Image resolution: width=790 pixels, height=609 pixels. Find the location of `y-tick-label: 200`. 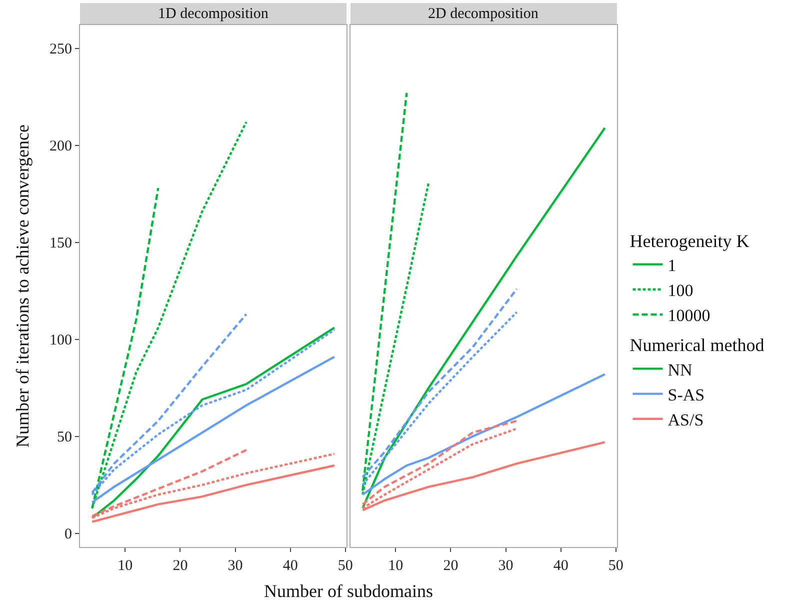

y-tick-label: 200 is located at coordinates (61, 146).